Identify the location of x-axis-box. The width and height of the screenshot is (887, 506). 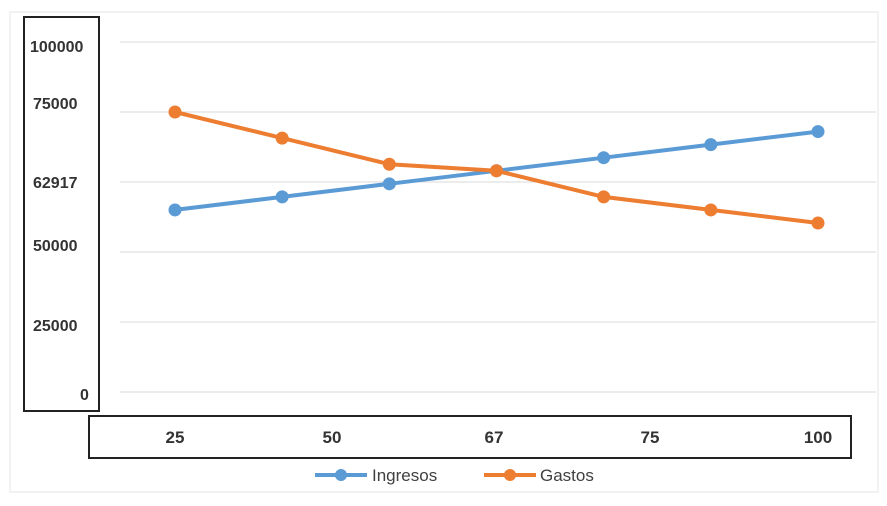
(470, 437).